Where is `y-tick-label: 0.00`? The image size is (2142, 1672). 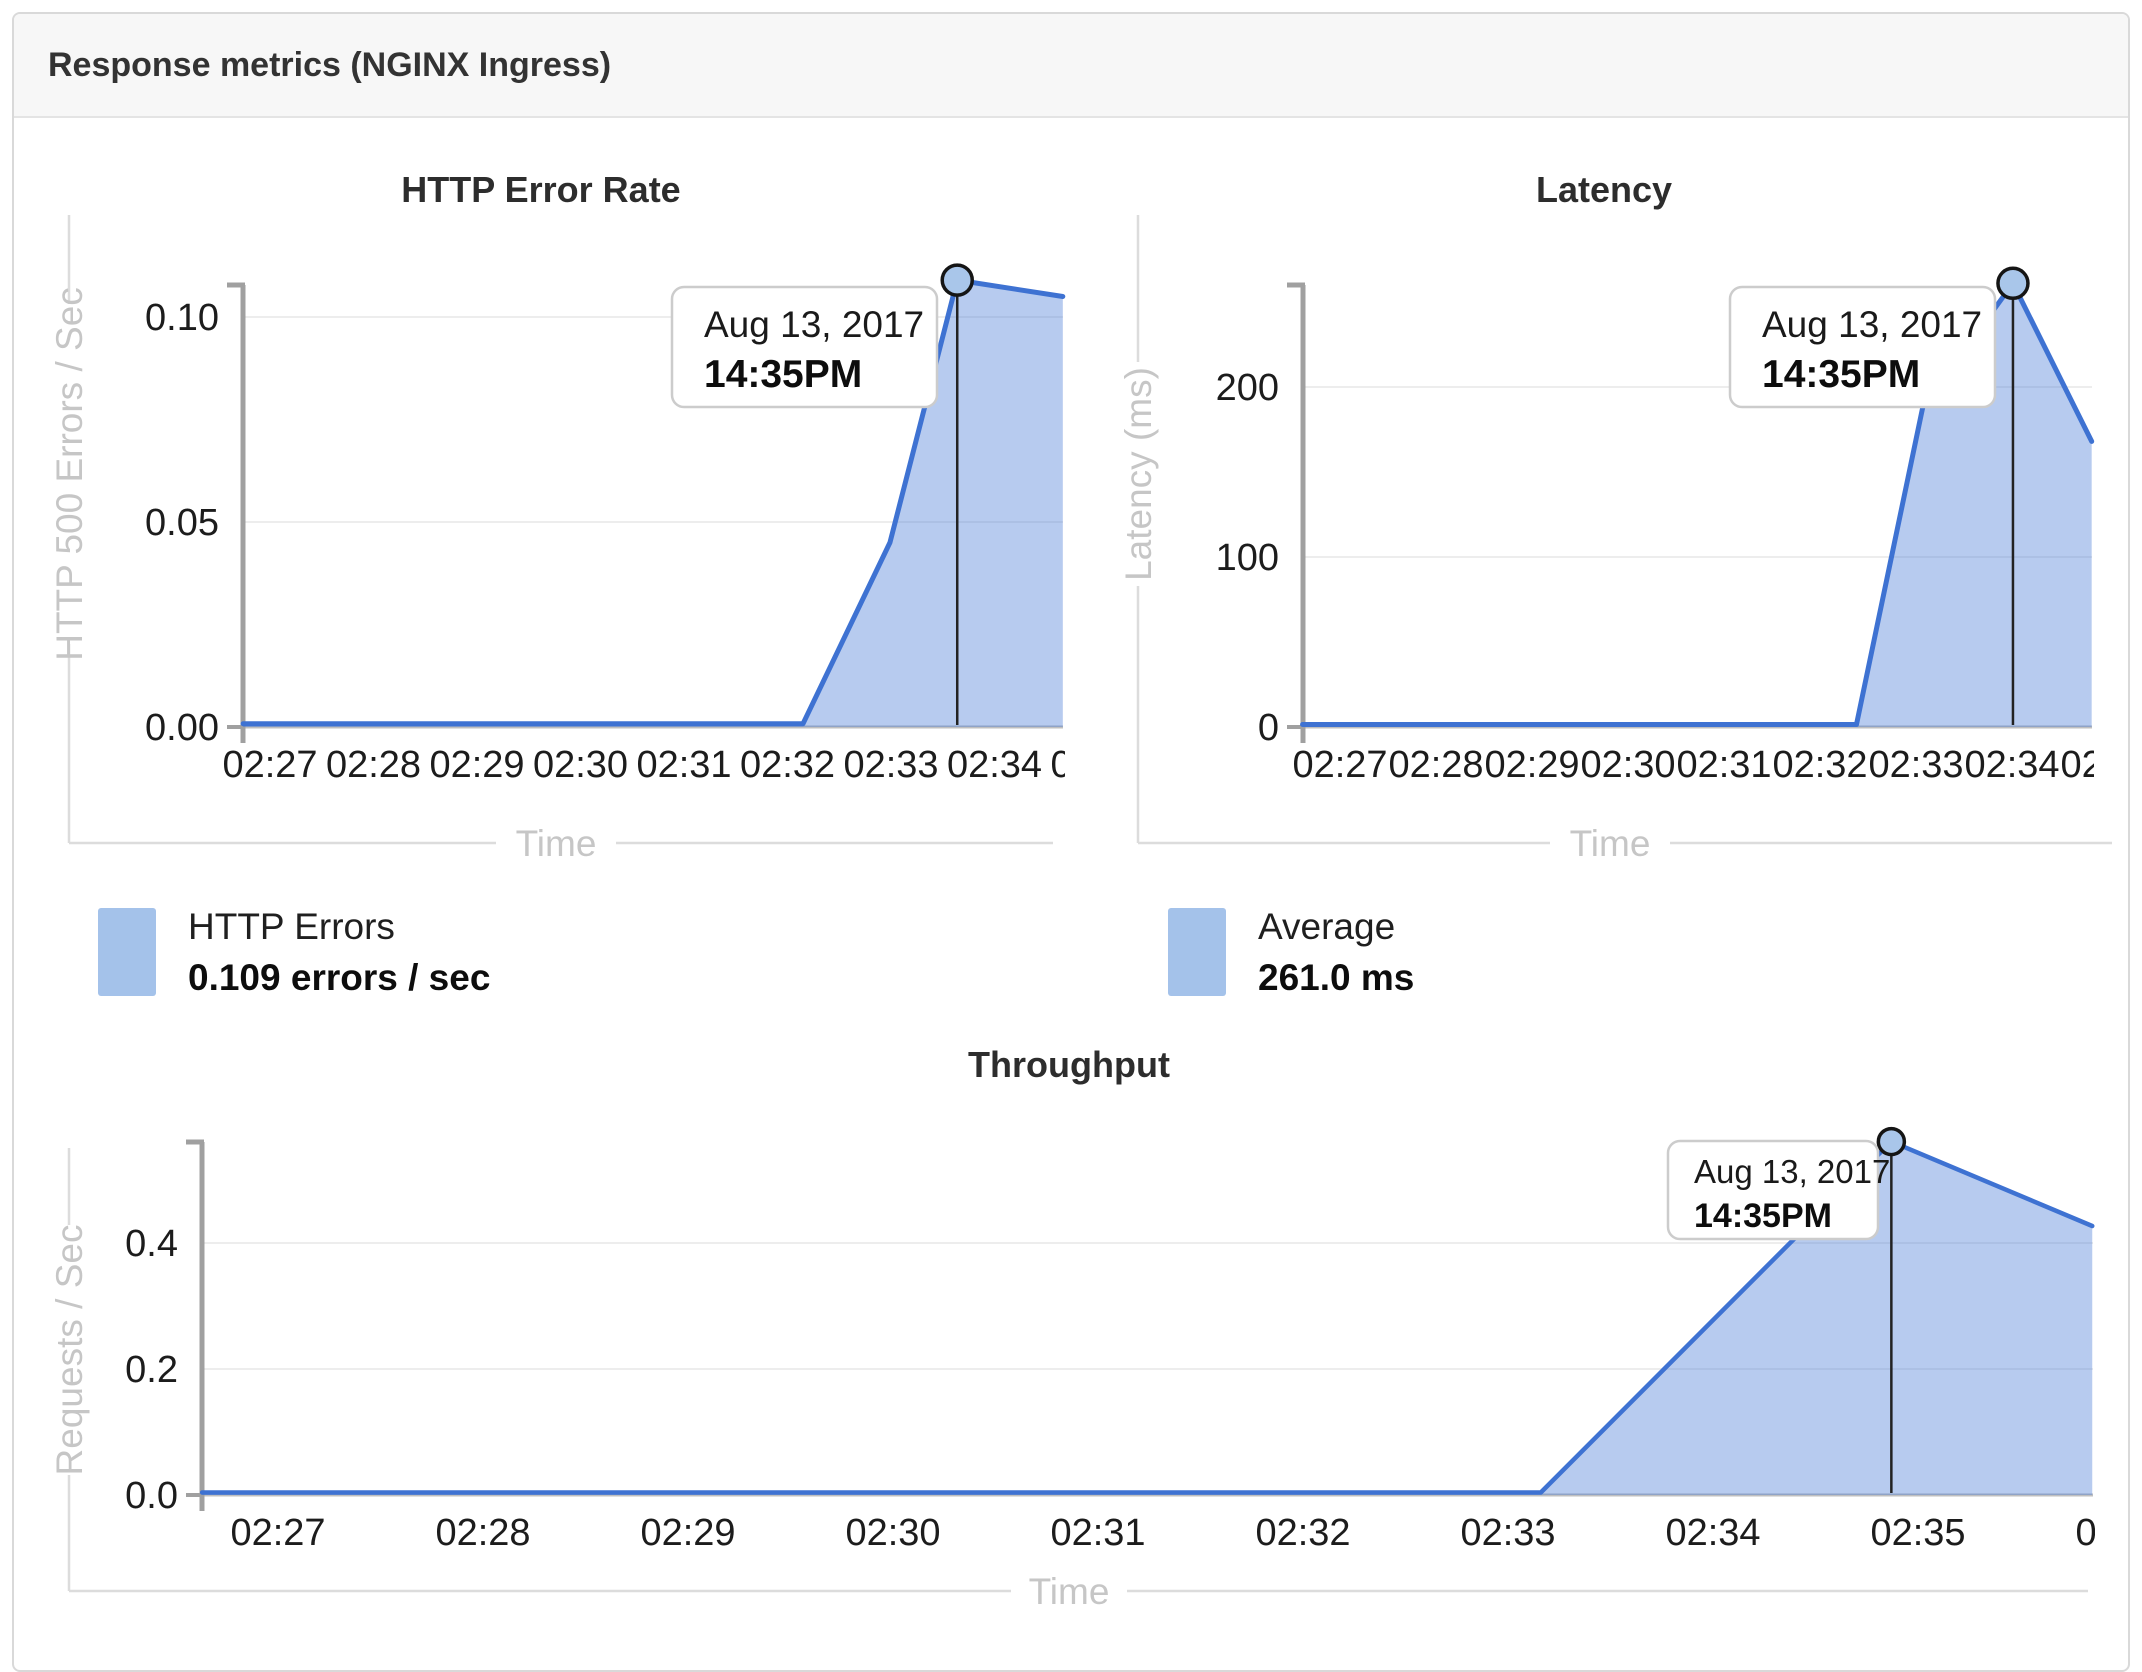
y-tick-label: 0.00 is located at coordinates (182, 728).